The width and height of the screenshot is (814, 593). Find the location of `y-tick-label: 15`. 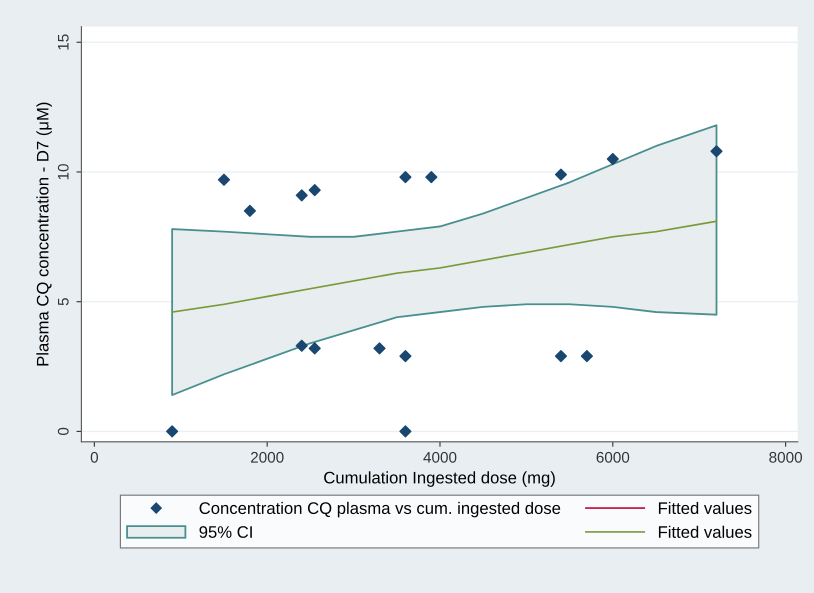

y-tick-label: 15 is located at coordinates (63, 42).